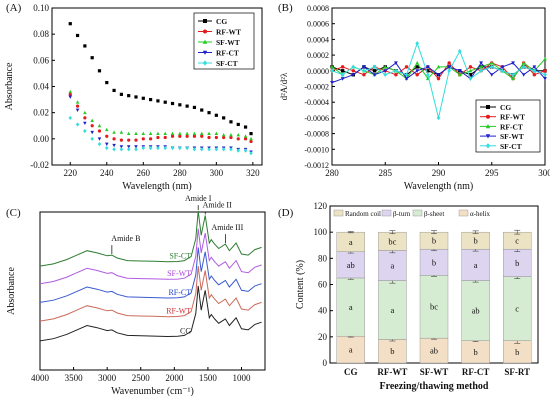  What do you see at coordinates (323, 311) in the screenshot?
I see `y-tick-label: 40` at bounding box center [323, 311].